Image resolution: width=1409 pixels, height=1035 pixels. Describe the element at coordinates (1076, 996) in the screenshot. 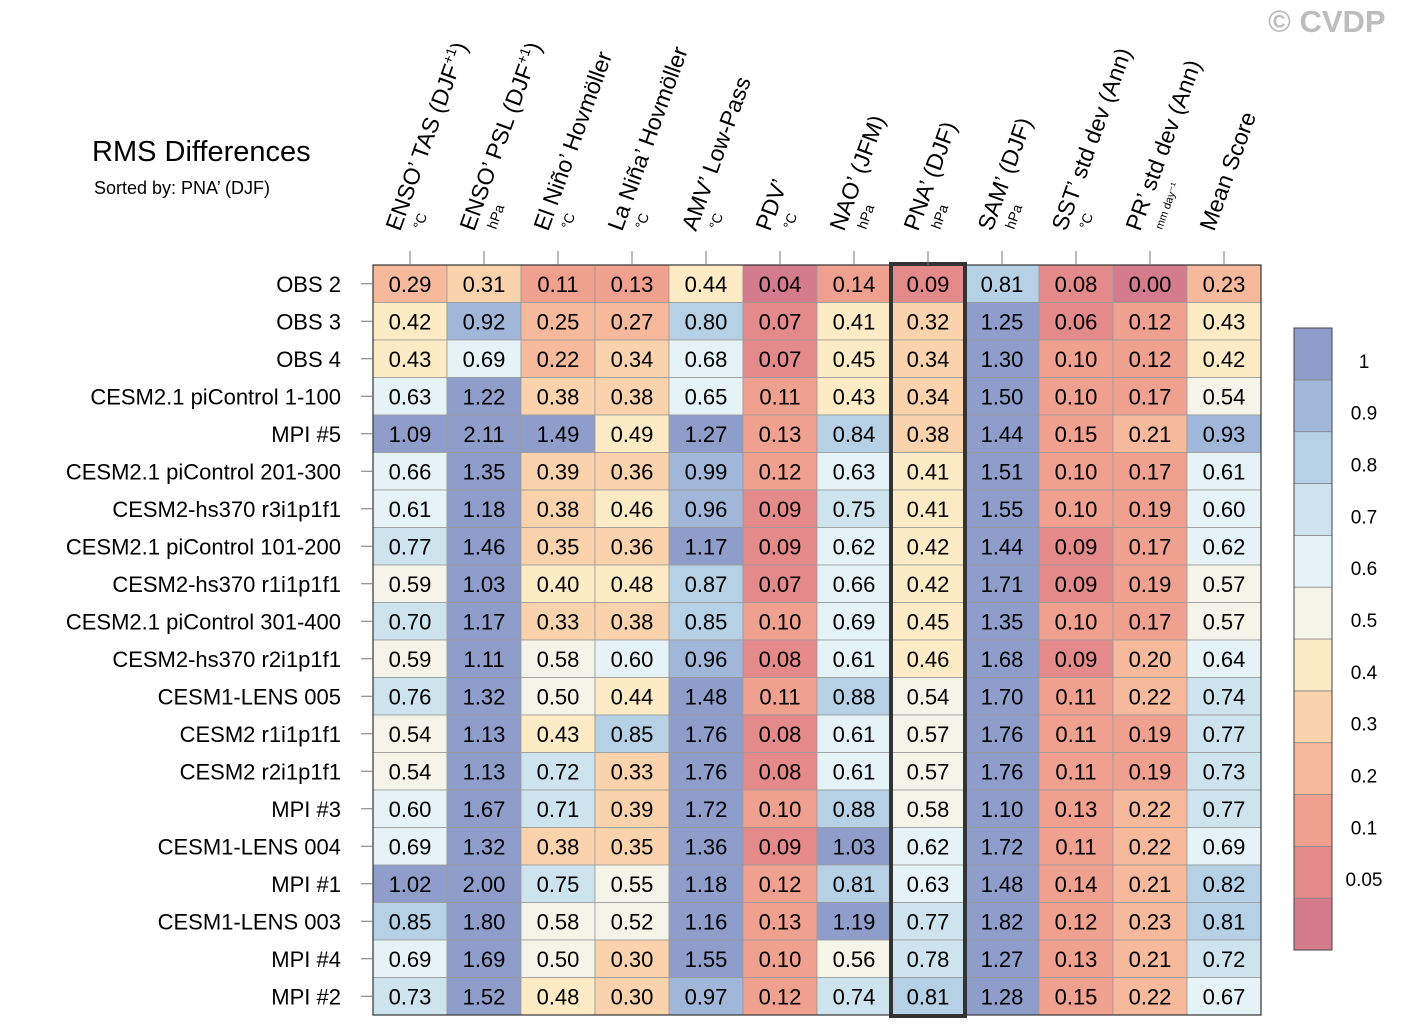

I see `cell-value: 0.15` at that location.